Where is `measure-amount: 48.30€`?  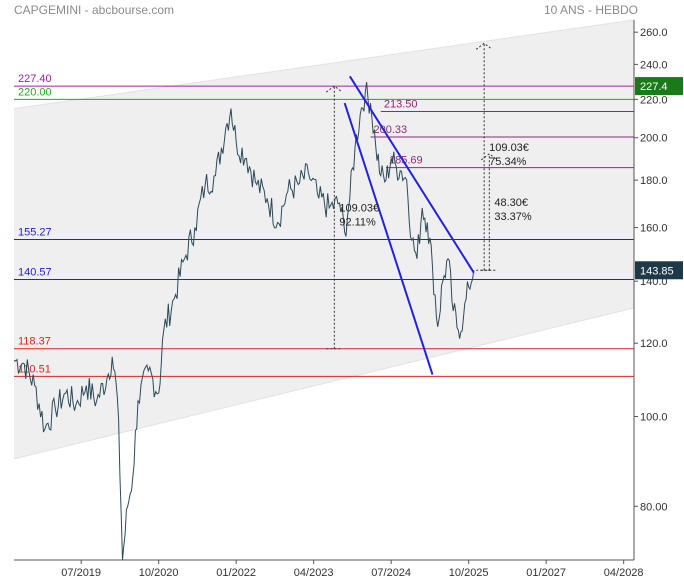
measure-amount: 48.30€ is located at coordinates (511, 203).